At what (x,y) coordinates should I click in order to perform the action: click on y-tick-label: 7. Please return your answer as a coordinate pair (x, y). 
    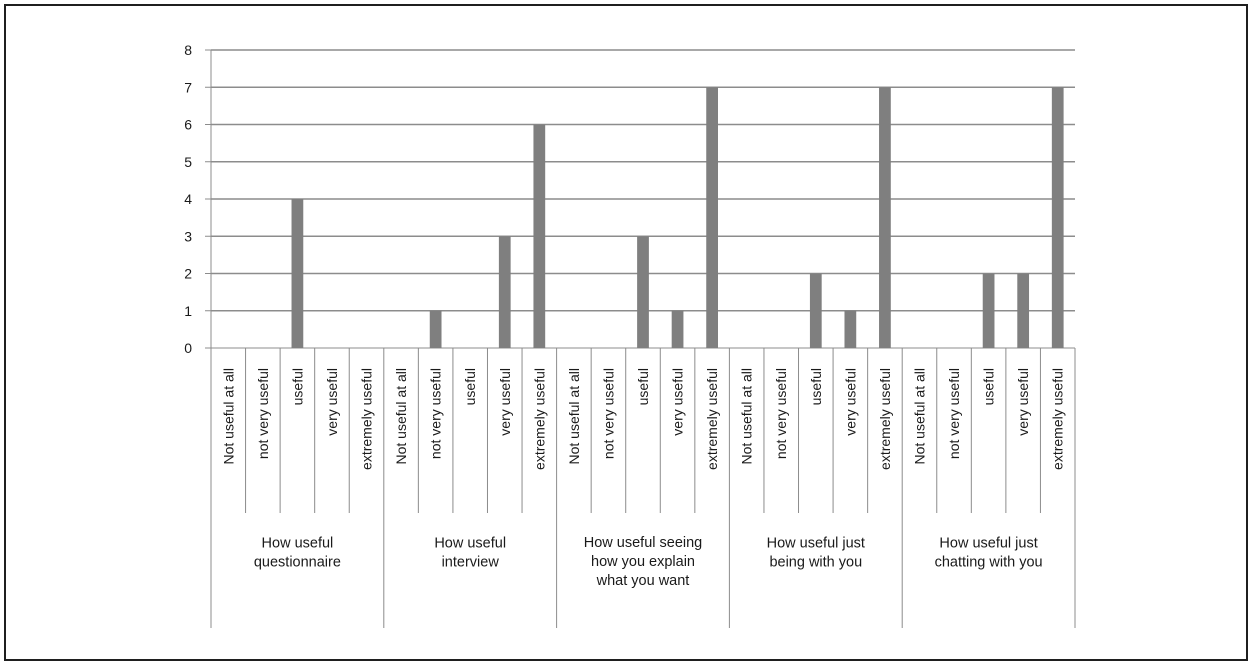
    Looking at the image, I should click on (188, 87).